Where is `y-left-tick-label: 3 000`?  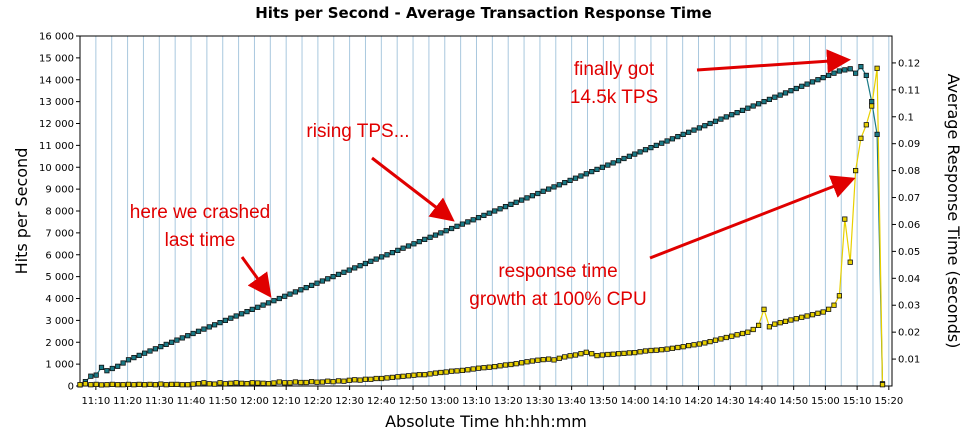
y-left-tick-label: 3 000 is located at coordinates (59, 321).